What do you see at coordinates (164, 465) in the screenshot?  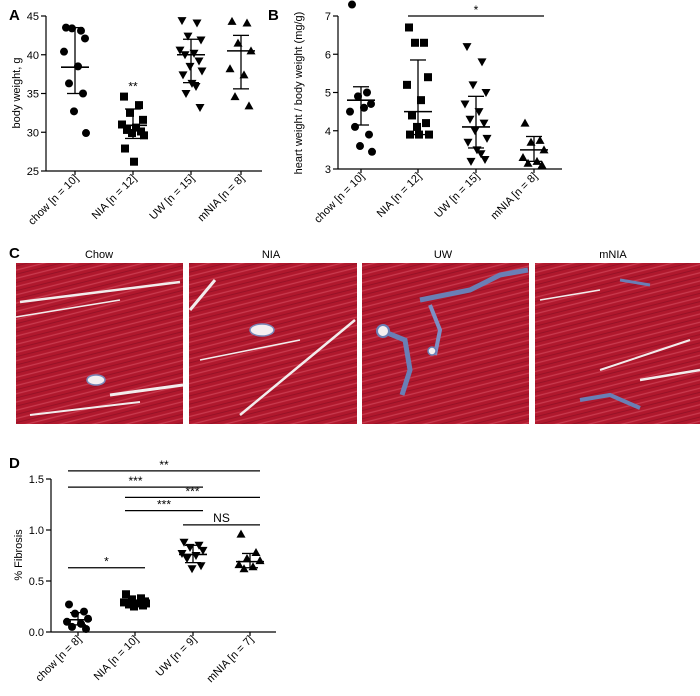 I see `panel-d-significance-mark: **` at bounding box center [164, 465].